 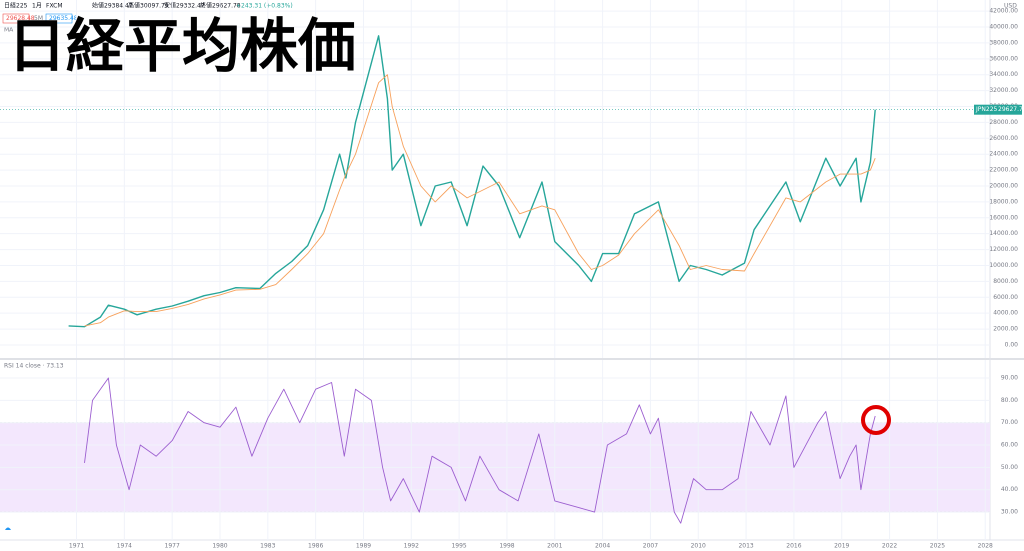 I want to click on y-tick-label: 16000.00, so click(x=1003, y=217).